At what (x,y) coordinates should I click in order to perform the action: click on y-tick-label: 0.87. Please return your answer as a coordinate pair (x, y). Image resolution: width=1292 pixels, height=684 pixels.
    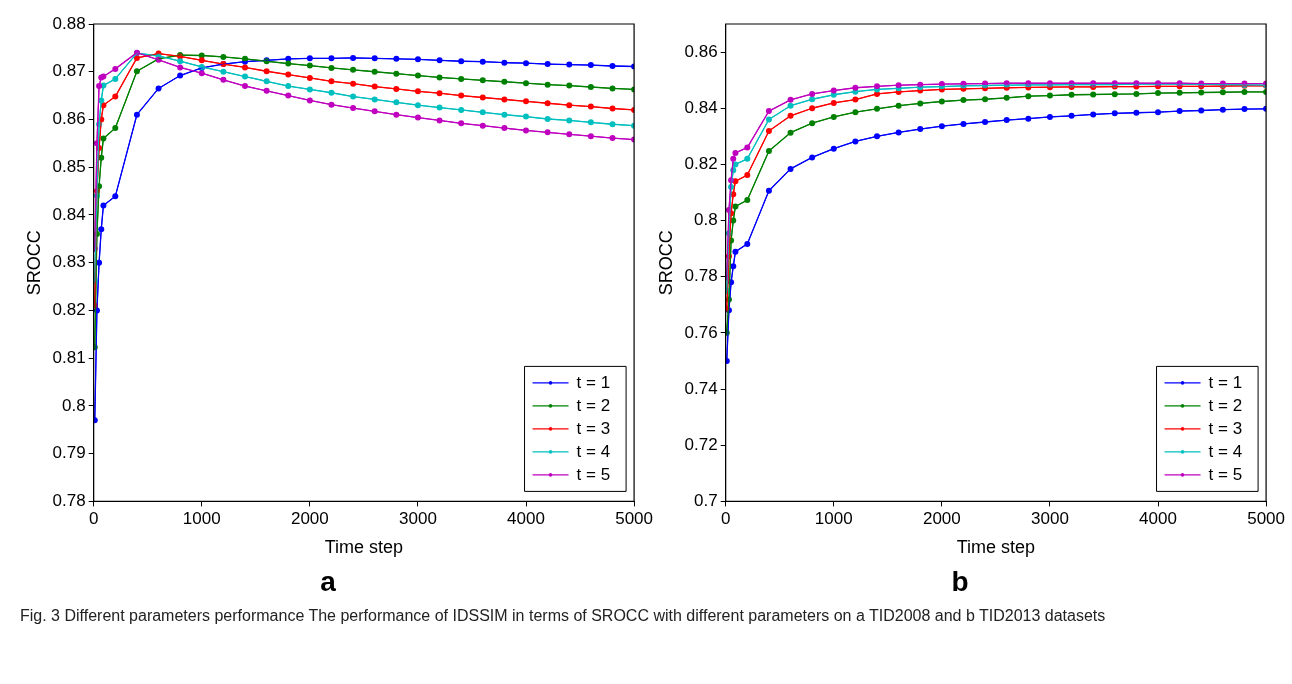
    Looking at the image, I should click on (69, 71).